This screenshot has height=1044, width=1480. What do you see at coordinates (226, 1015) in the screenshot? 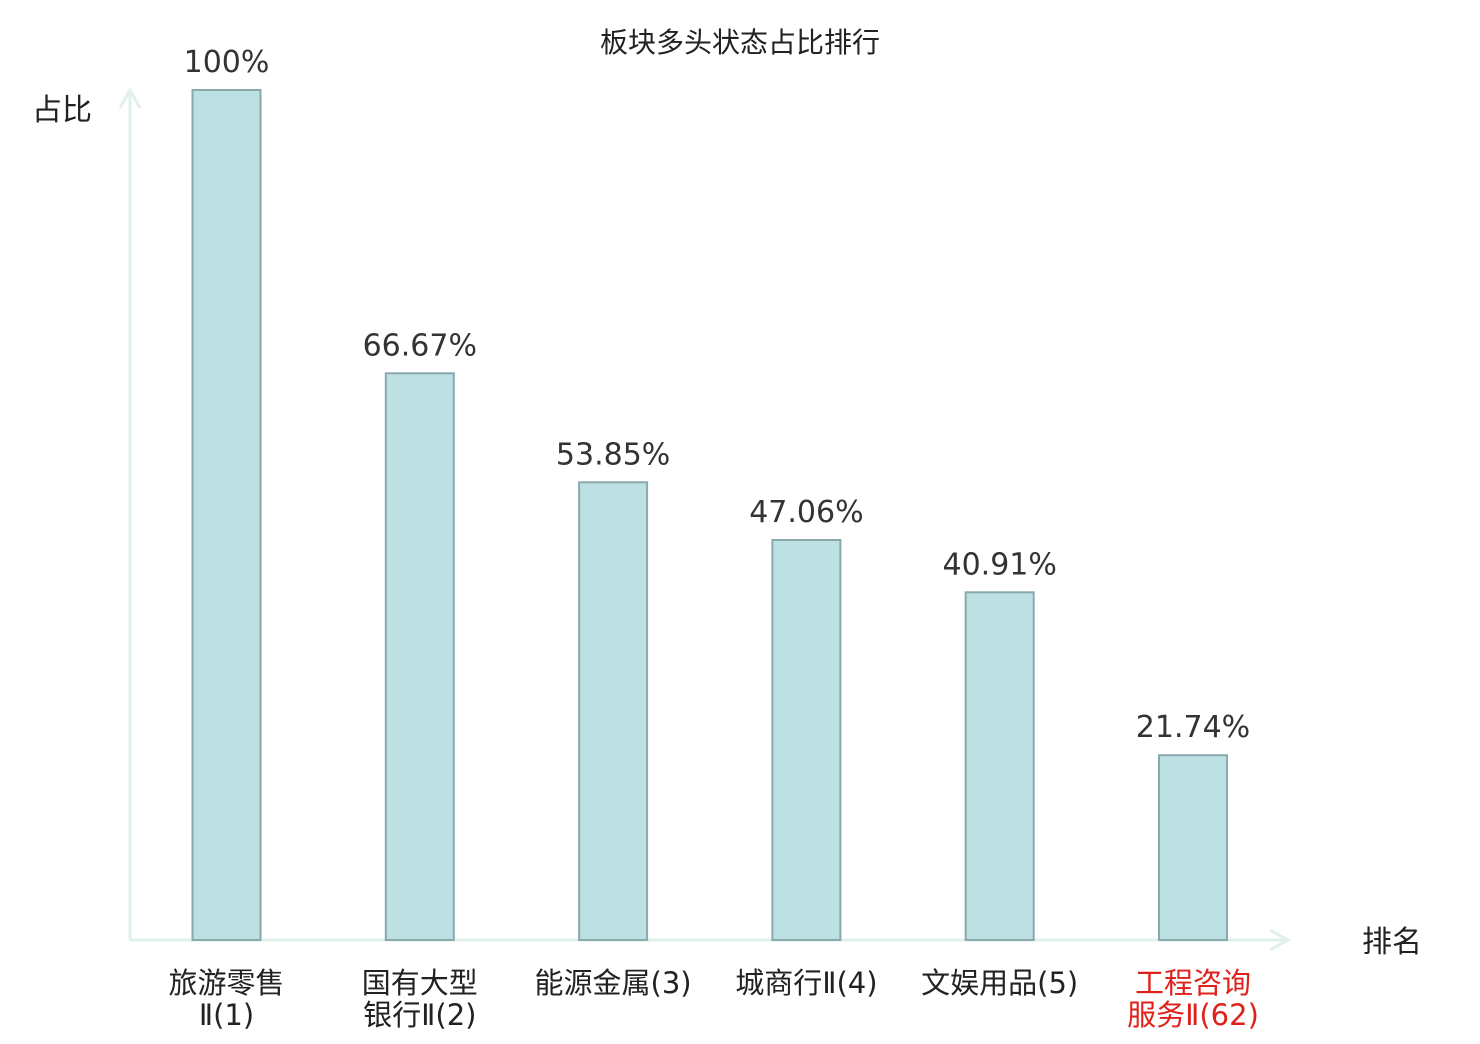
I see `x-tick-label-1-line-2: Ⅱ(1)` at bounding box center [226, 1015].